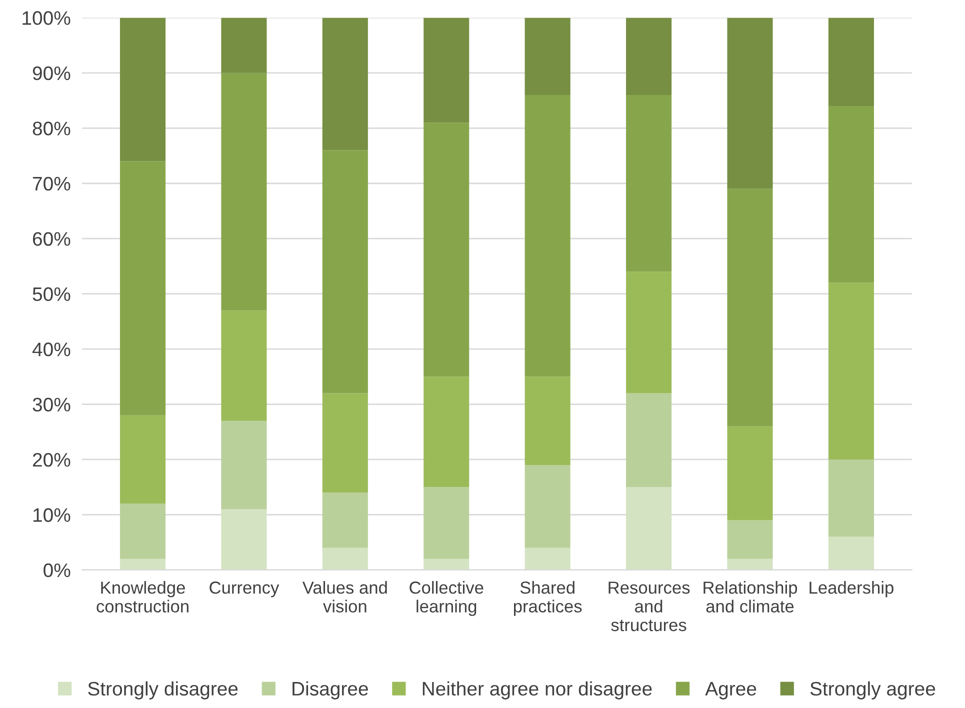 The image size is (965, 708). I want to click on y-tick-label: 90%, so click(51, 73).